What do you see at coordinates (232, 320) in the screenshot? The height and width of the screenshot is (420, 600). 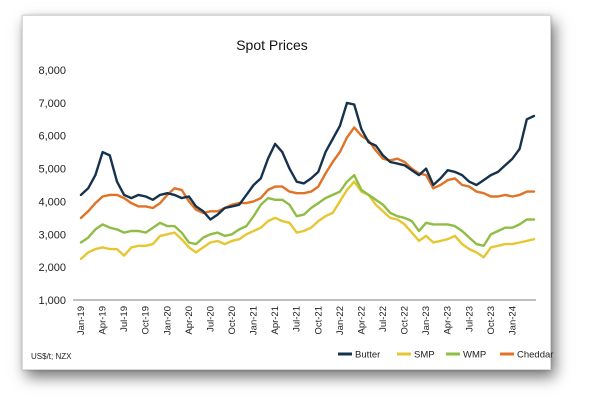 I see `x-tick-label: Oct-20` at bounding box center [232, 320].